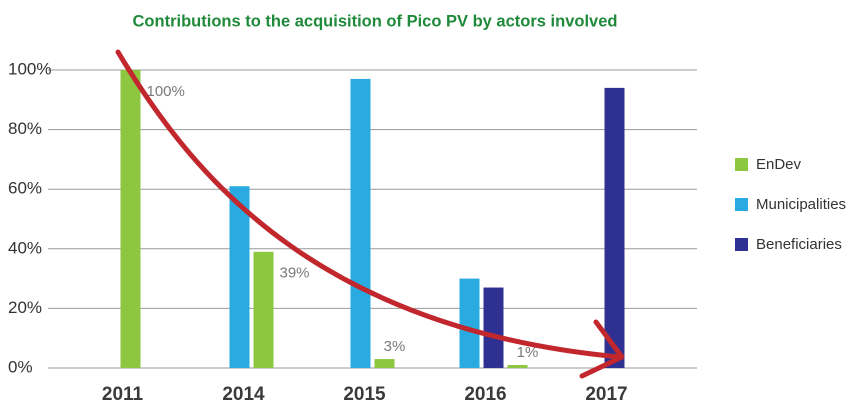  Describe the element at coordinates (25, 247) in the screenshot. I see `y-tick-label: 40%` at that location.